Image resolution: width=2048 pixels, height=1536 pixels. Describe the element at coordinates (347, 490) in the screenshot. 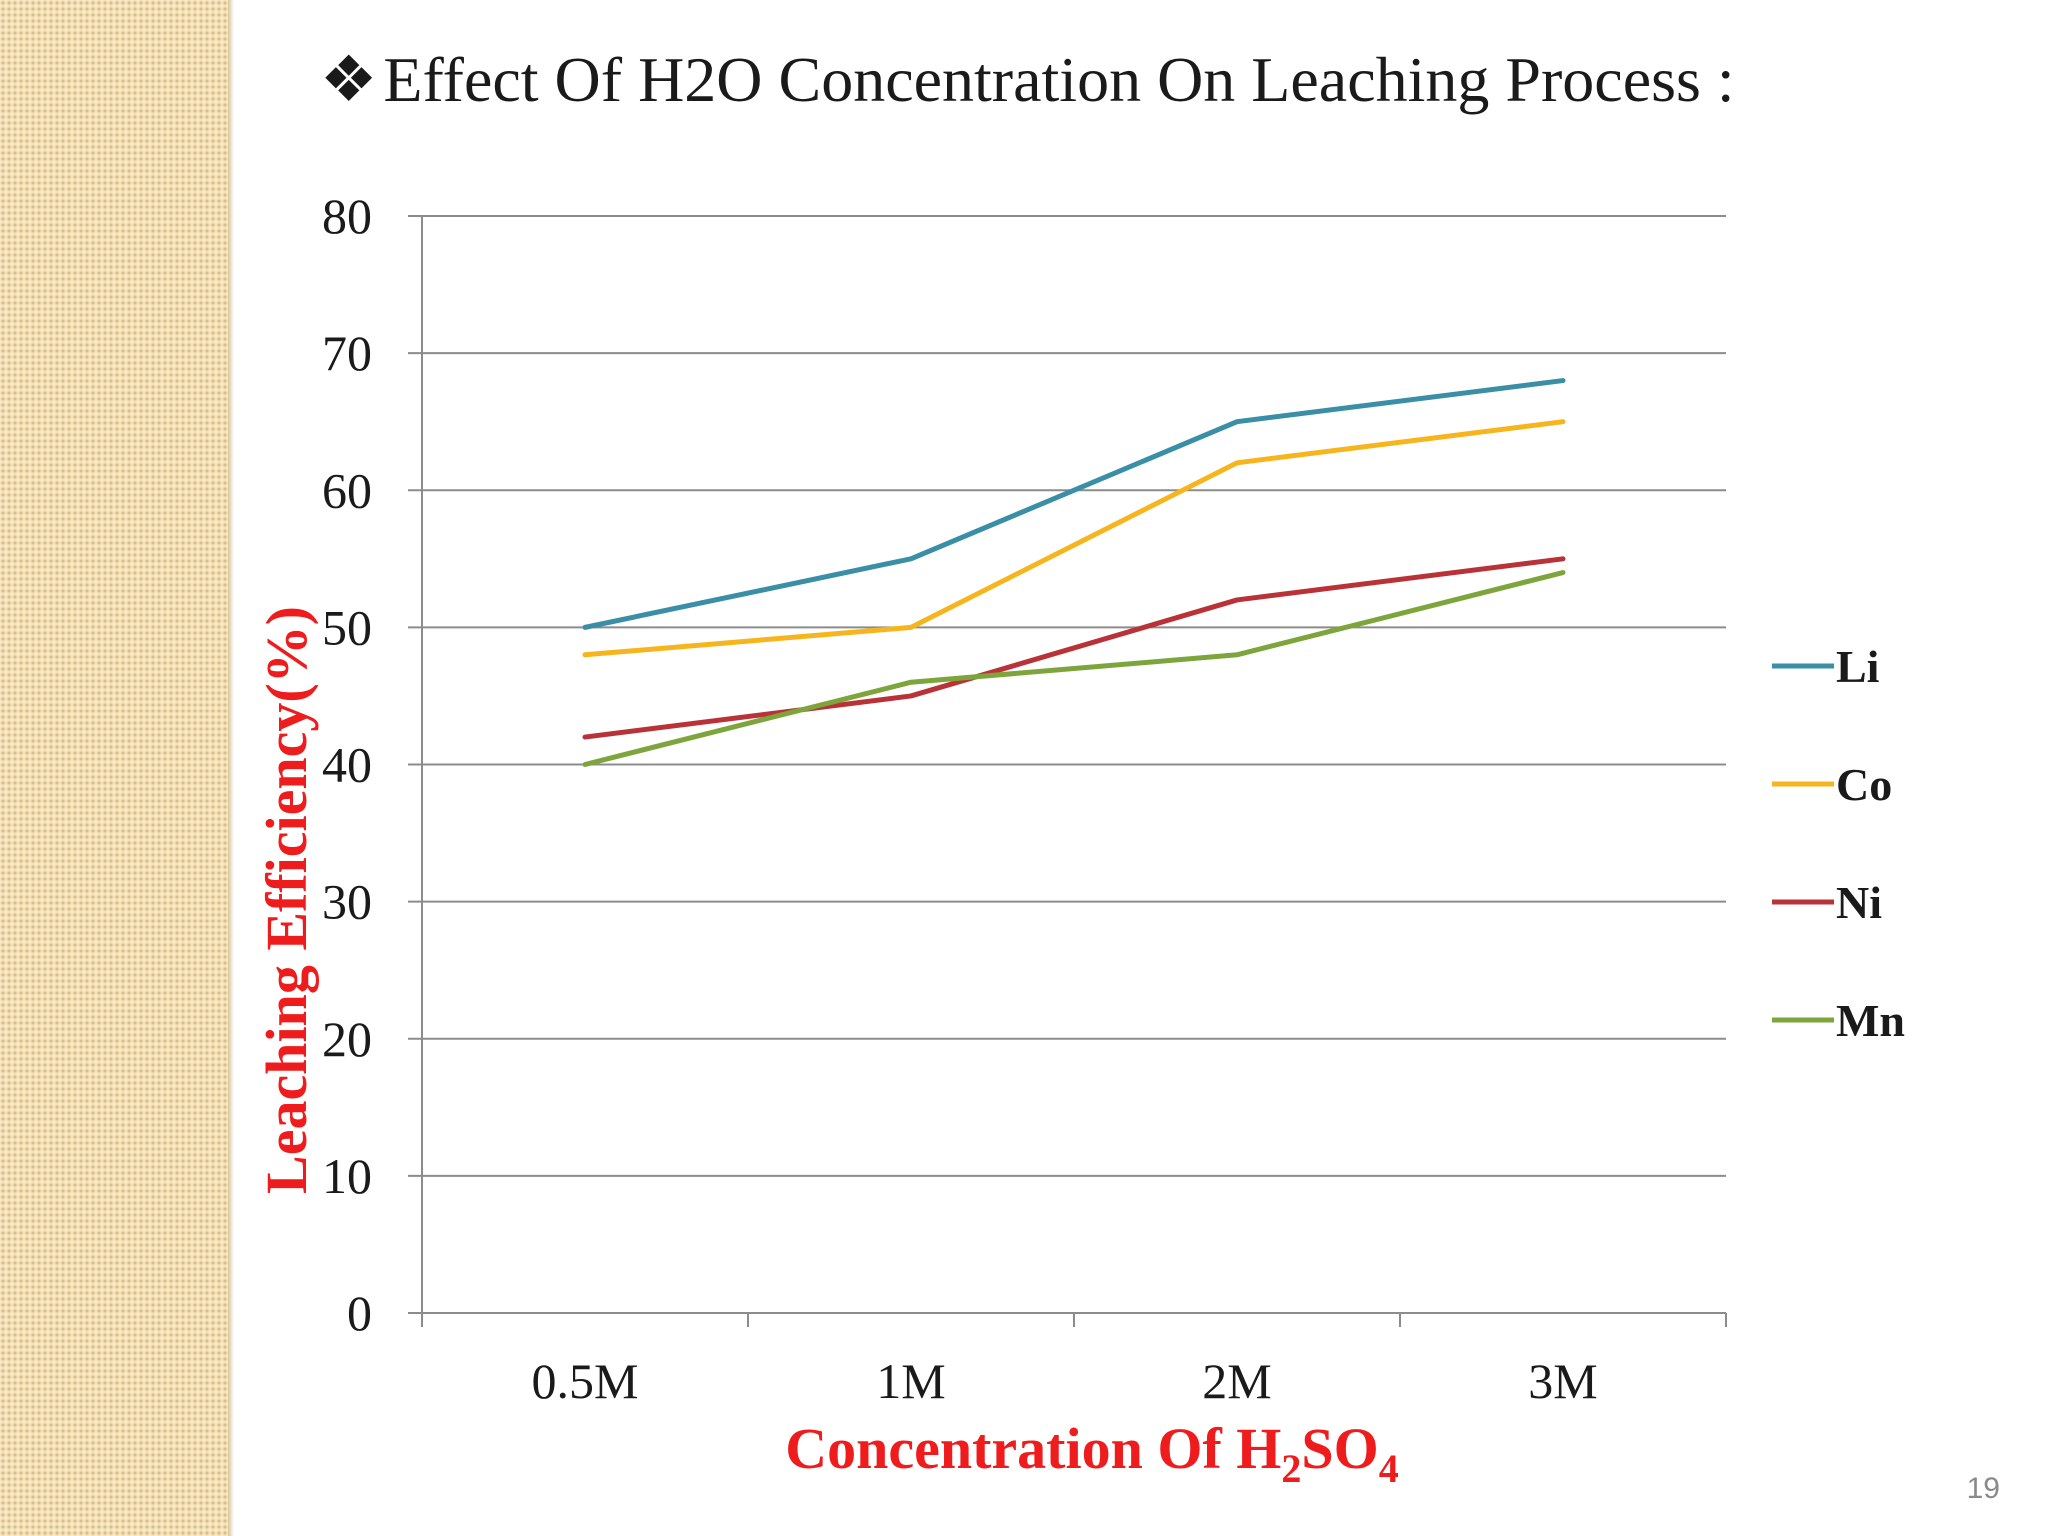

I see `y-tick-label: 60` at that location.